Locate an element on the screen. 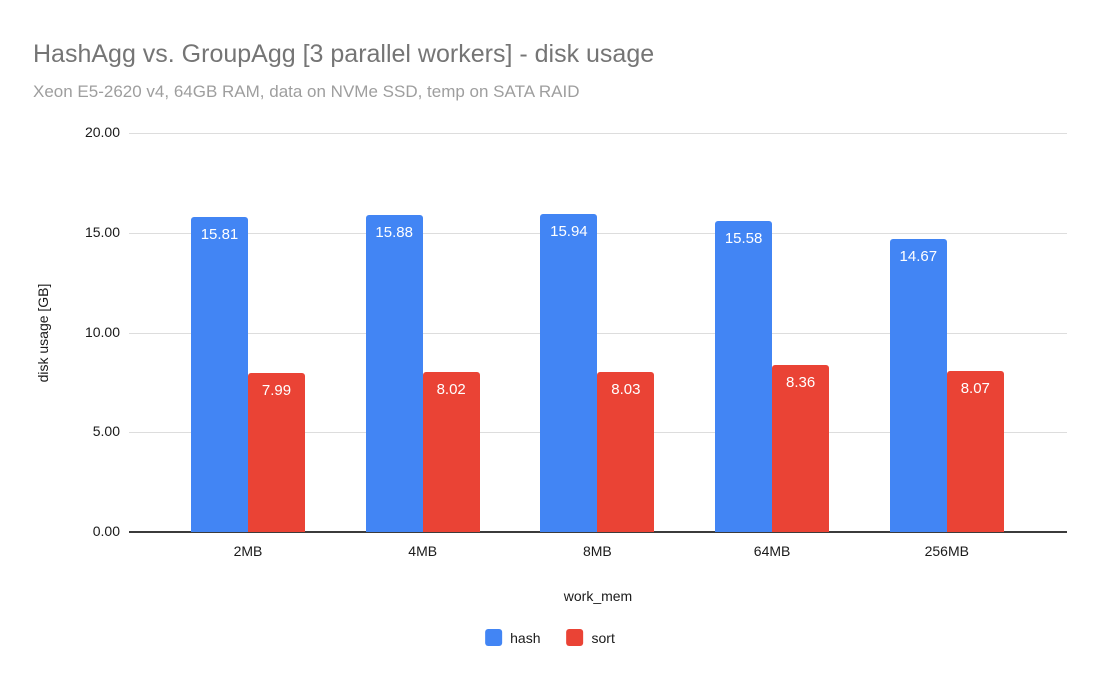 Image resolution: width=1100 pixels, height=681 pixels. x-tick-label: 8MB is located at coordinates (597, 551).